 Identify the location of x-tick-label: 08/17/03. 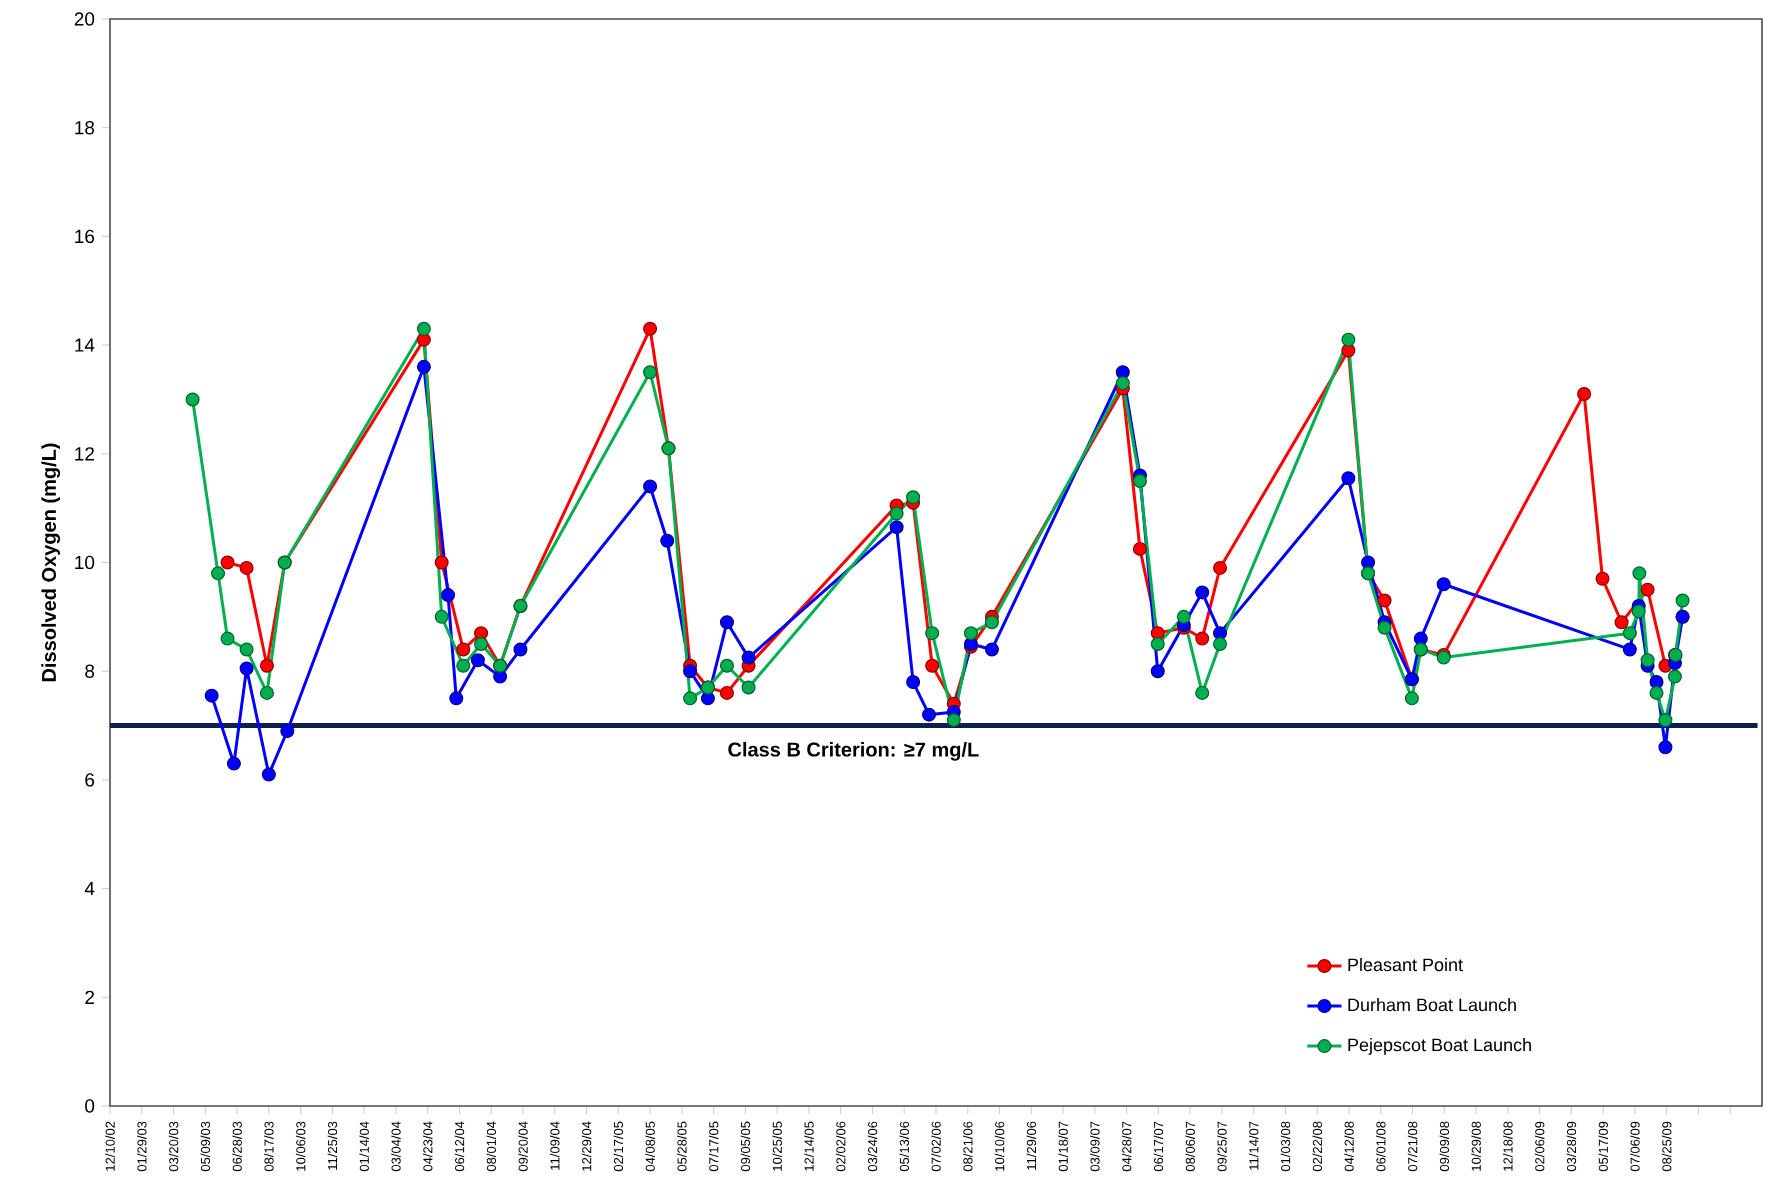
(269, 1146).